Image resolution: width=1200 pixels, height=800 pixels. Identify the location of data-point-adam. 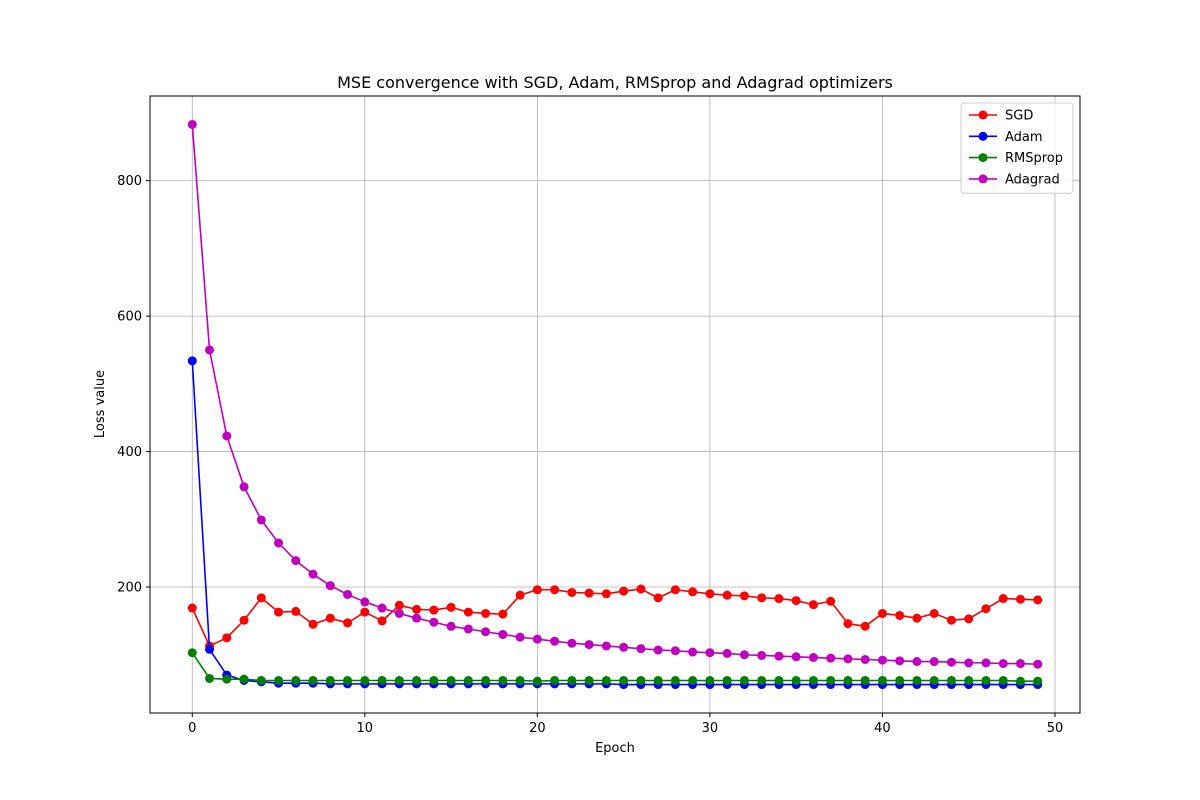
(192, 361).